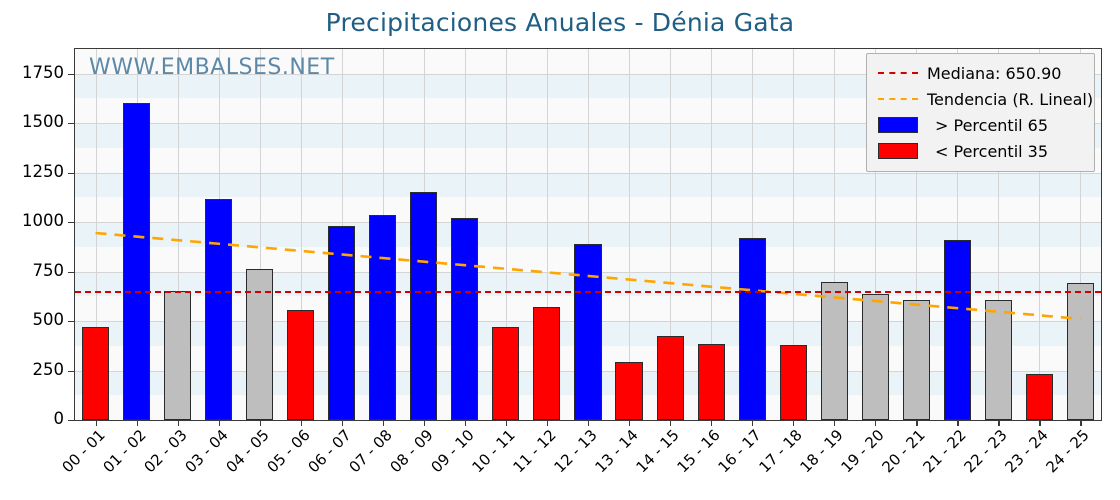 The height and width of the screenshot is (500, 1120). I want to click on y-axis-tick-label: 1250, so click(43, 171).